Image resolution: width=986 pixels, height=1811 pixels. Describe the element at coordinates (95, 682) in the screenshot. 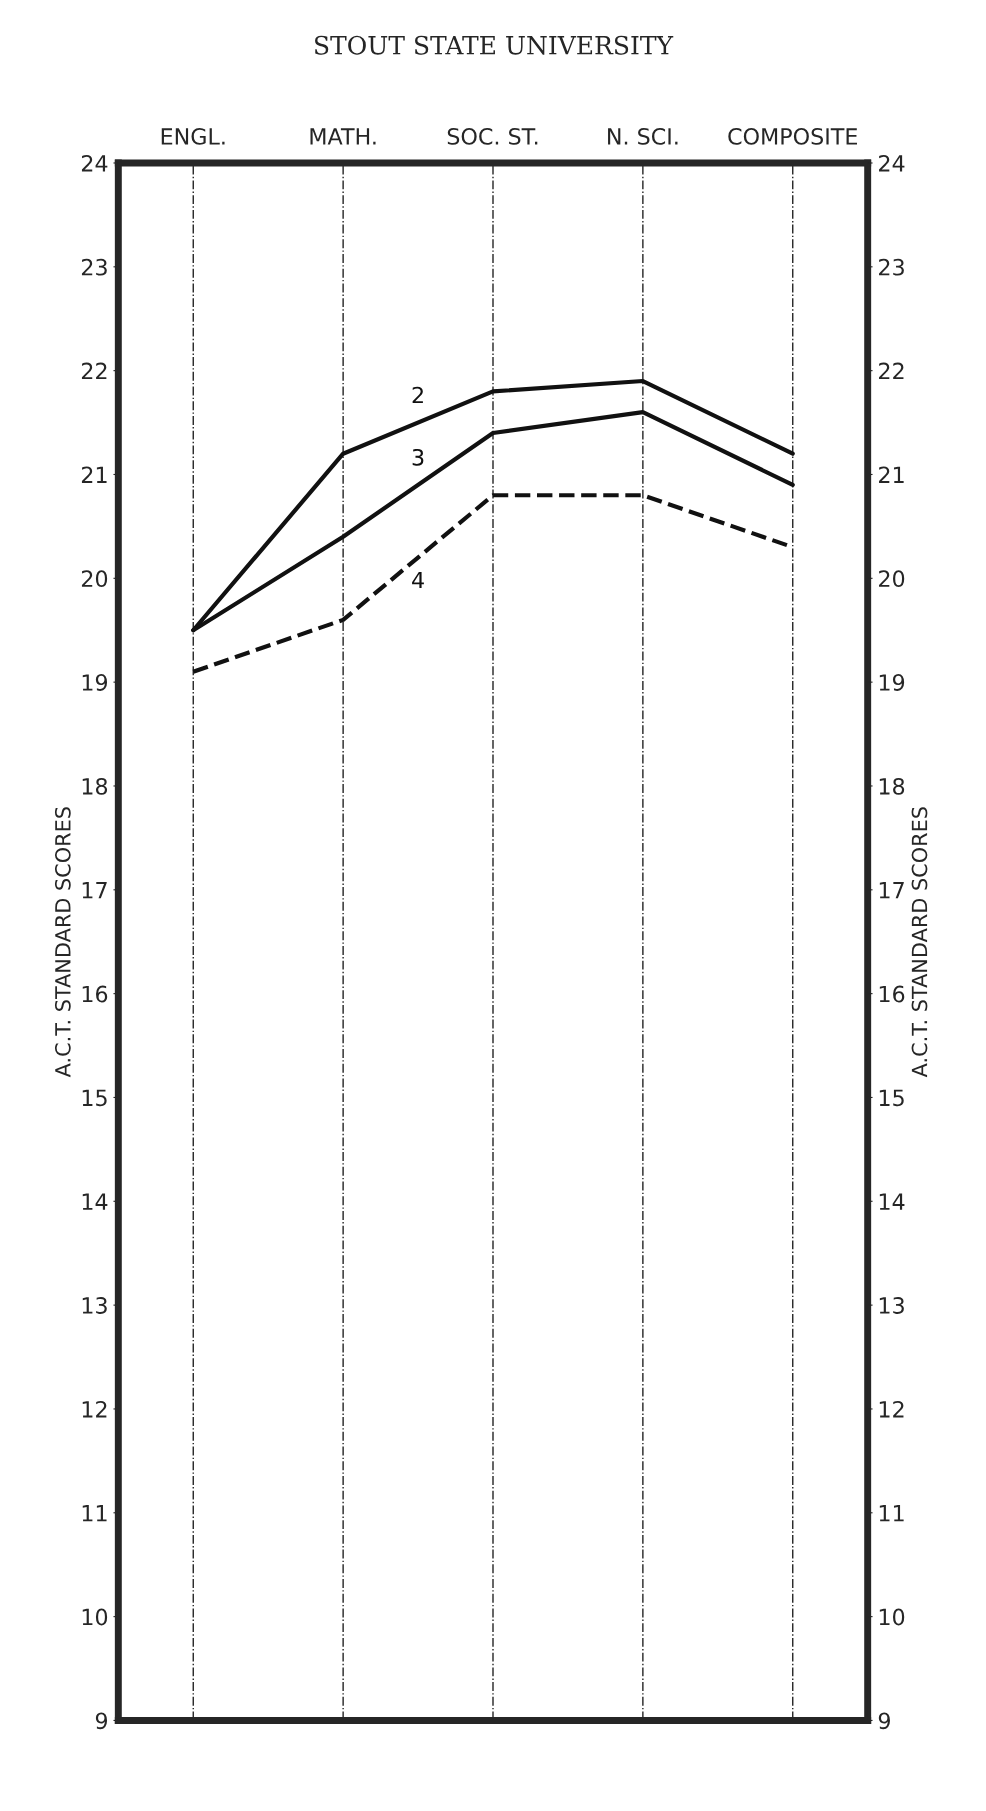

I see `y-tick-label: 19` at that location.